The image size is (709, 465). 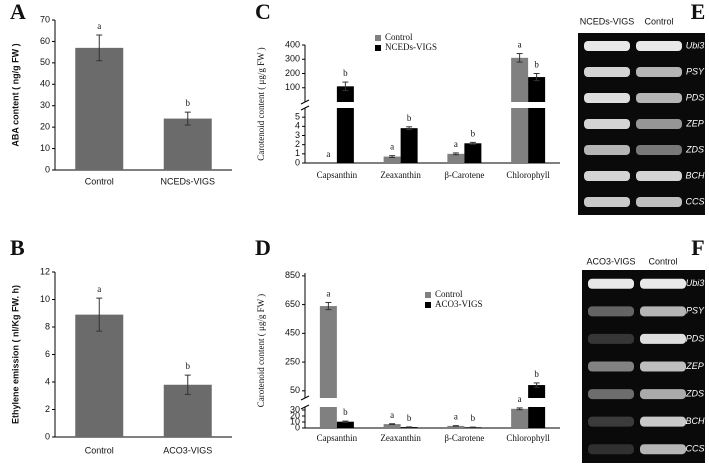 I want to click on y-tick-label: 450, so click(x=292, y=333).